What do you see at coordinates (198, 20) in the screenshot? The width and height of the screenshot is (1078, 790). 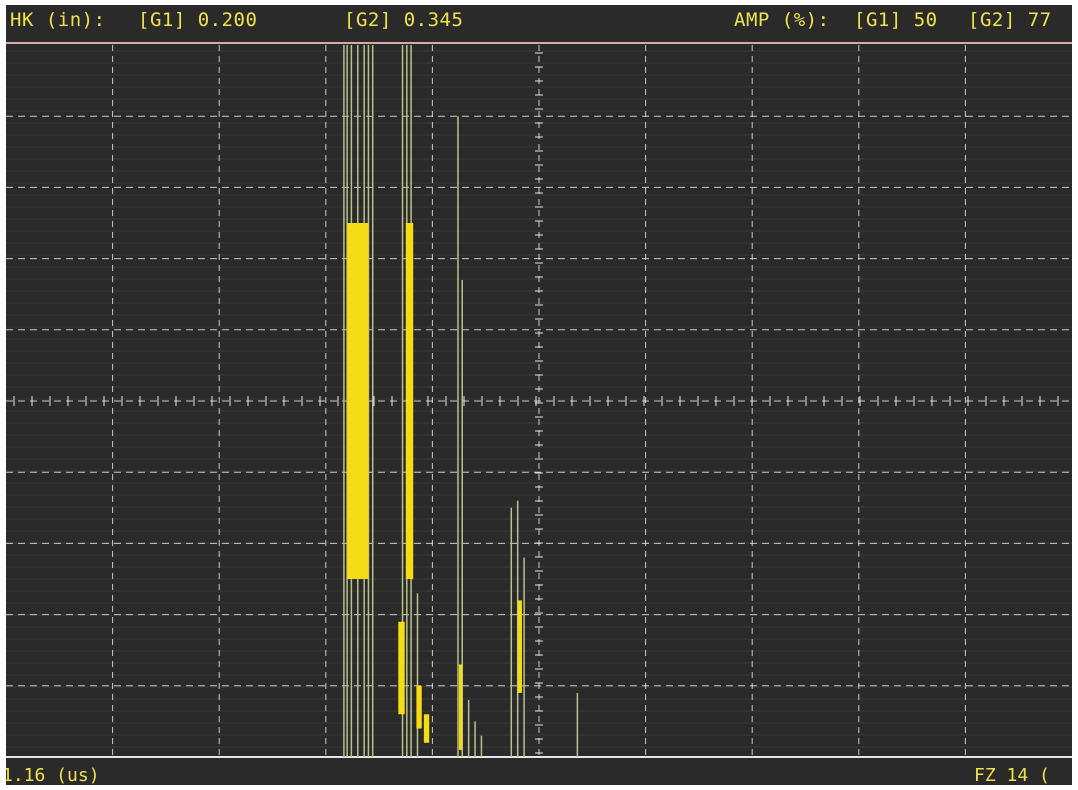 I see `gate1-depth: [G1] 0.200` at bounding box center [198, 20].